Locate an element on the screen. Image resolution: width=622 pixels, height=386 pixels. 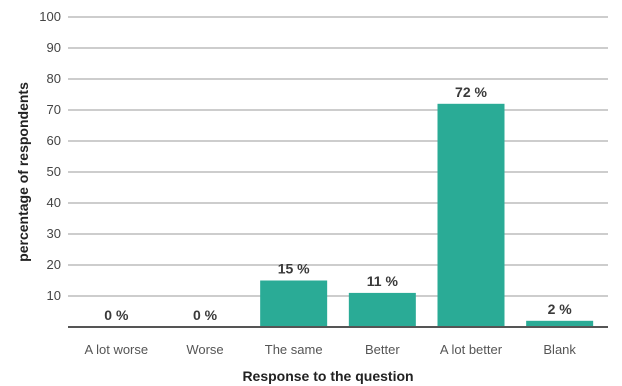
y-tick-label: 90 is located at coordinates (54, 47).